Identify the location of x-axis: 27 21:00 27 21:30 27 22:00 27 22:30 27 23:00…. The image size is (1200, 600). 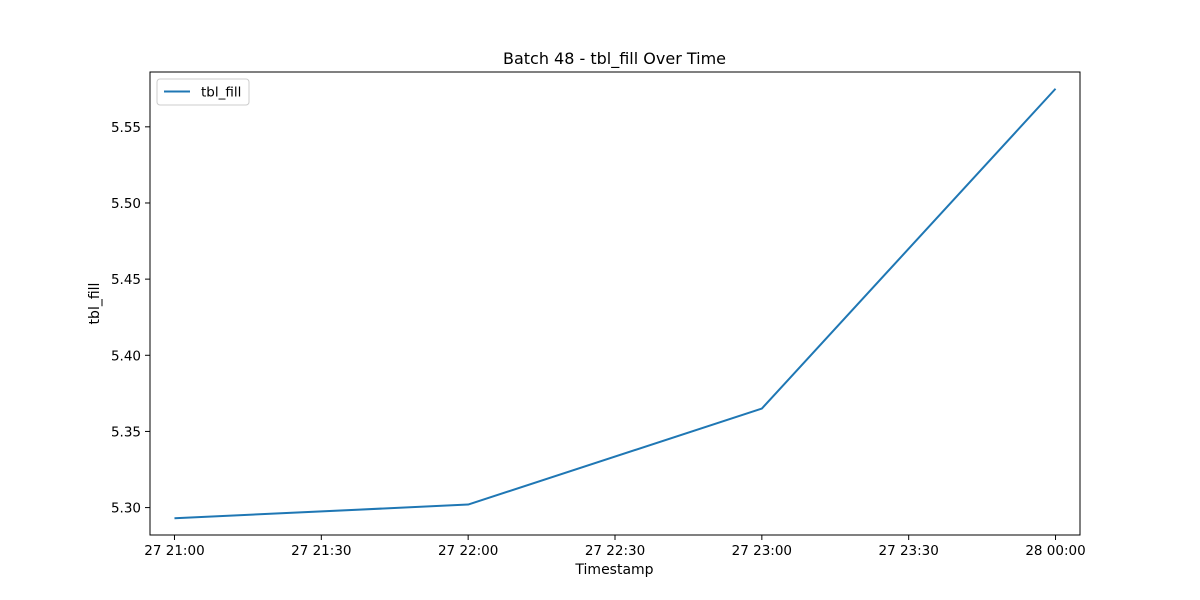
(615, 547).